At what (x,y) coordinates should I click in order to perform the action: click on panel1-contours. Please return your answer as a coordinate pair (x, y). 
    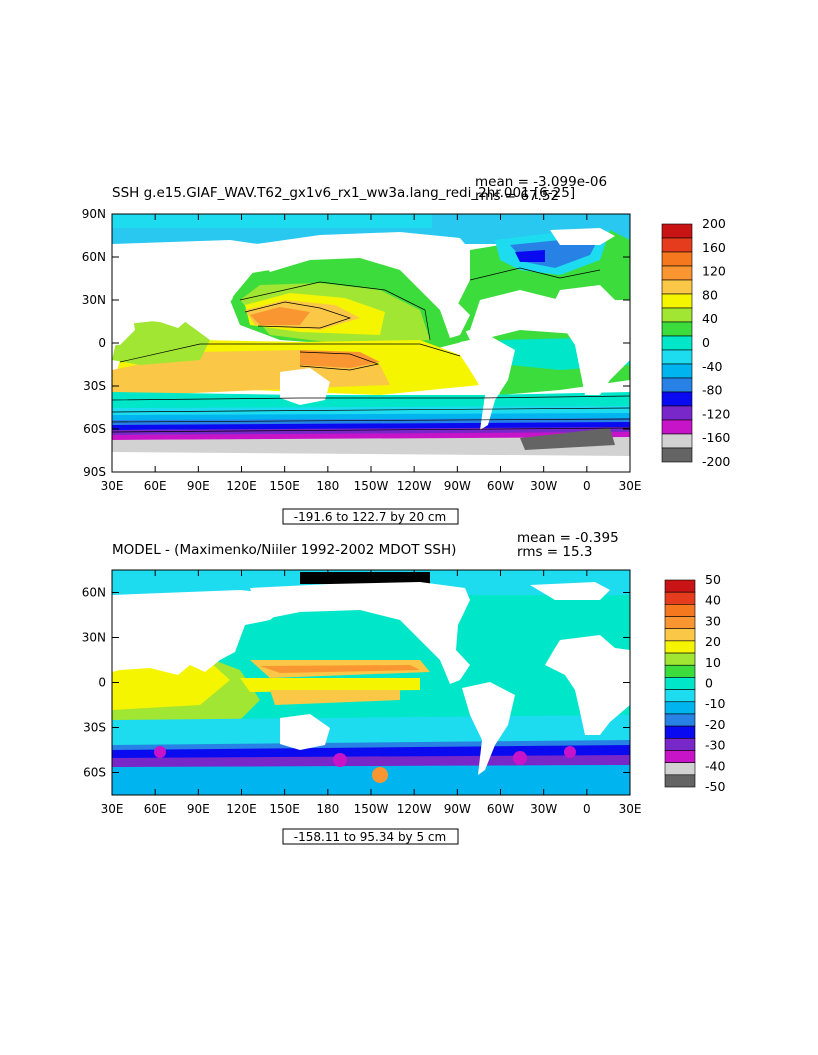
    Looking at the image, I should click on (371, 350).